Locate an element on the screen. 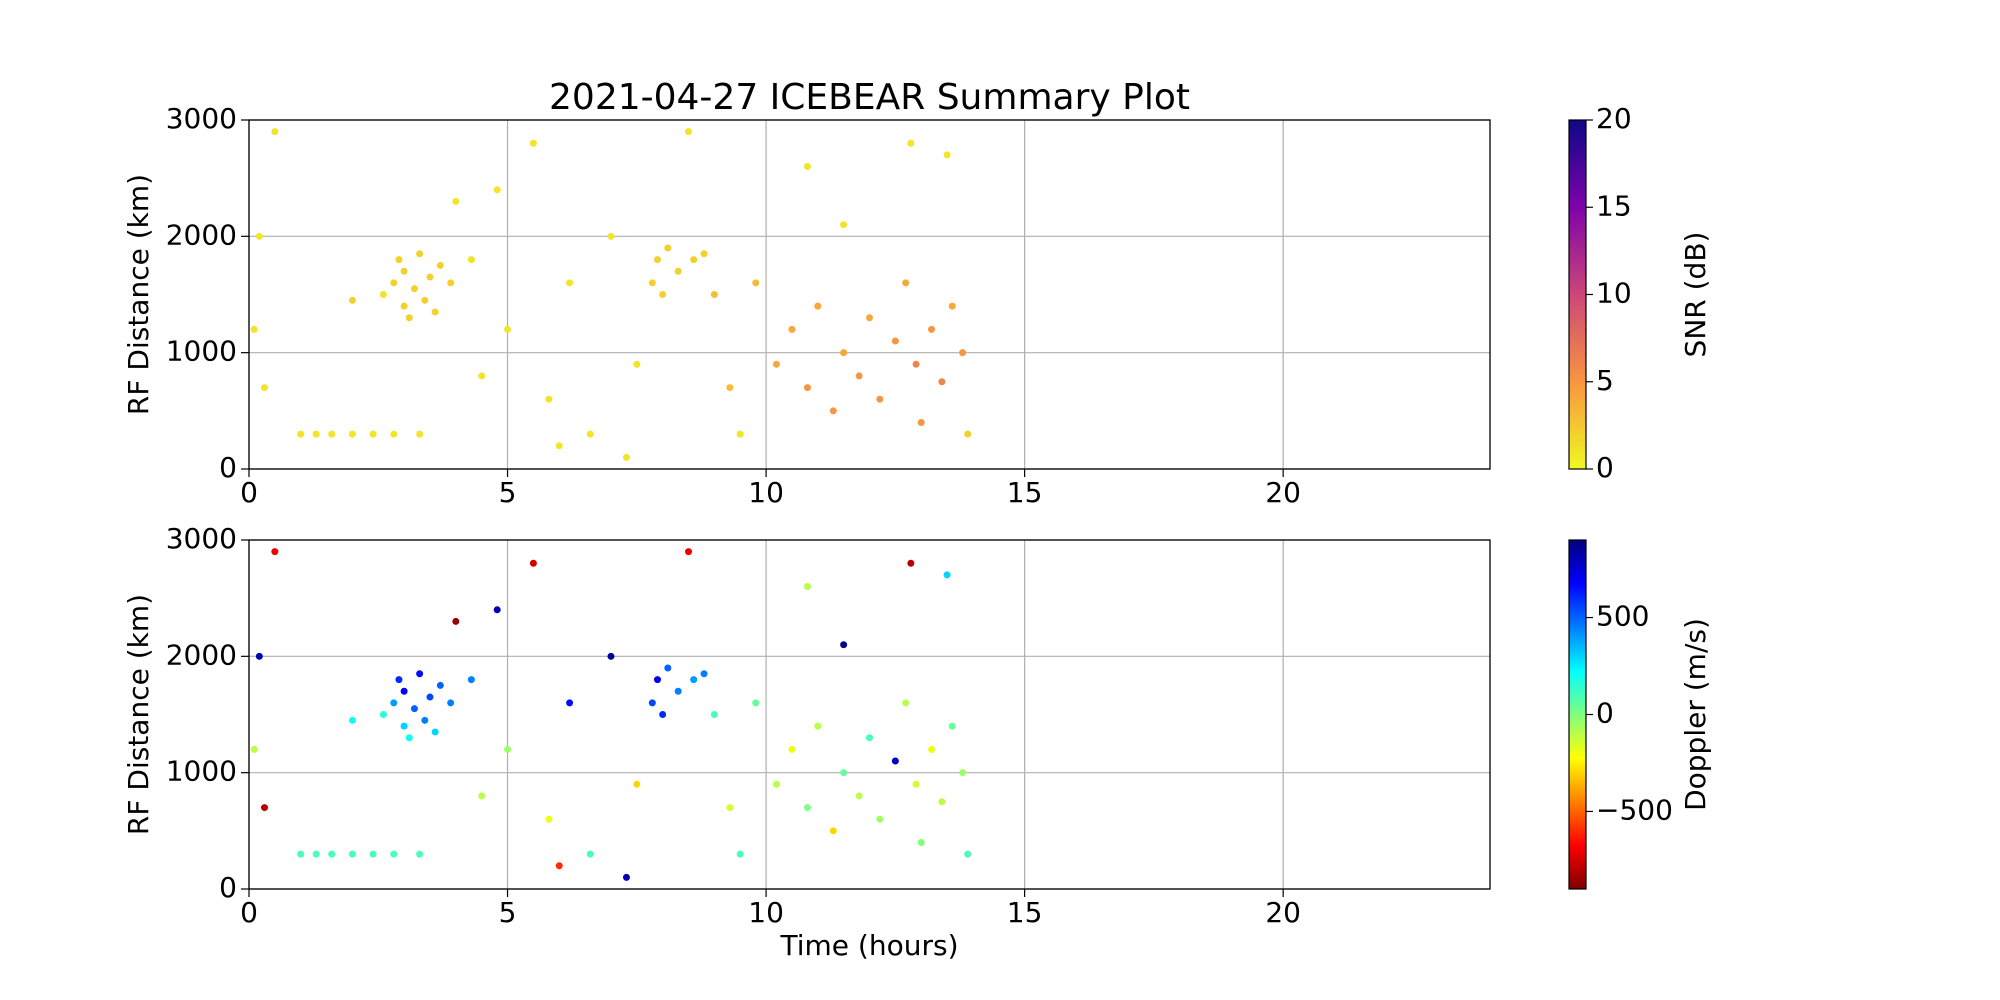 This screenshot has width=2000, height=1000. y-tick-label: 3000 is located at coordinates (201, 538).